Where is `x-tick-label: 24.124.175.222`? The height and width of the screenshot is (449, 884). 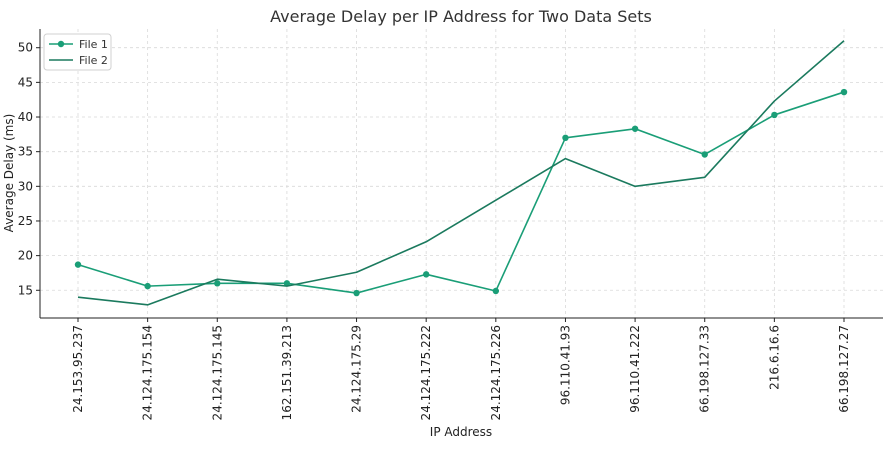 x-tick-label: 24.124.175.222 is located at coordinates (426, 372).